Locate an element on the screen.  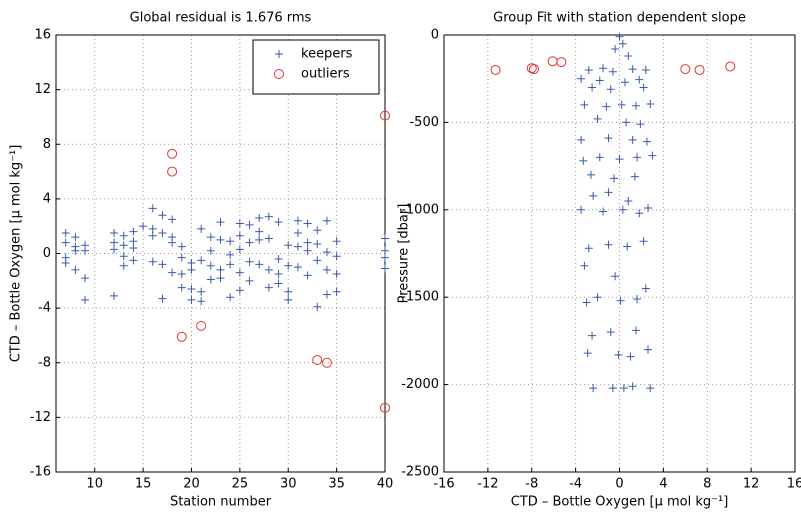
x-tick-label: -12 is located at coordinates (487, 484).